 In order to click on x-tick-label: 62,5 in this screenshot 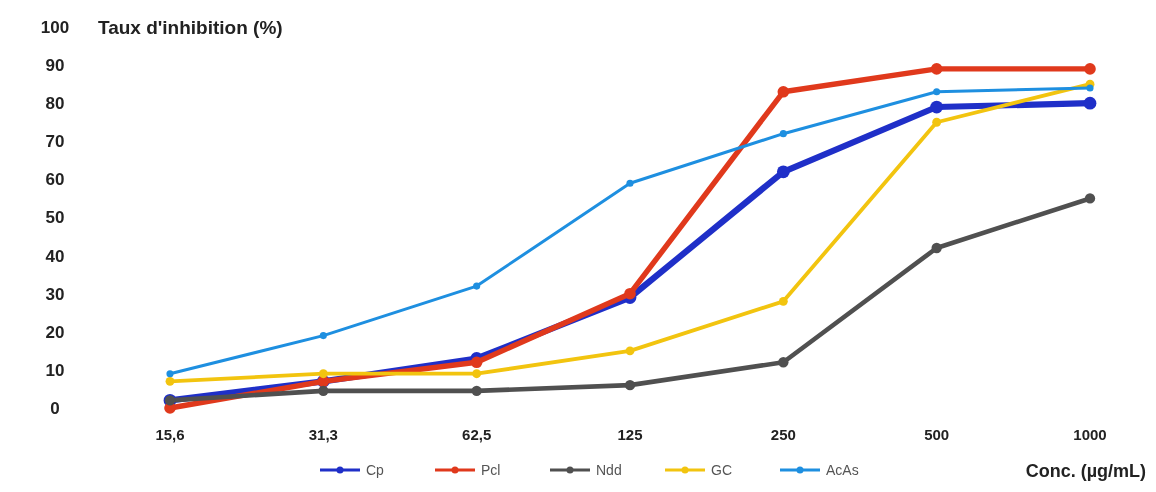, I will do `click(477, 434)`.